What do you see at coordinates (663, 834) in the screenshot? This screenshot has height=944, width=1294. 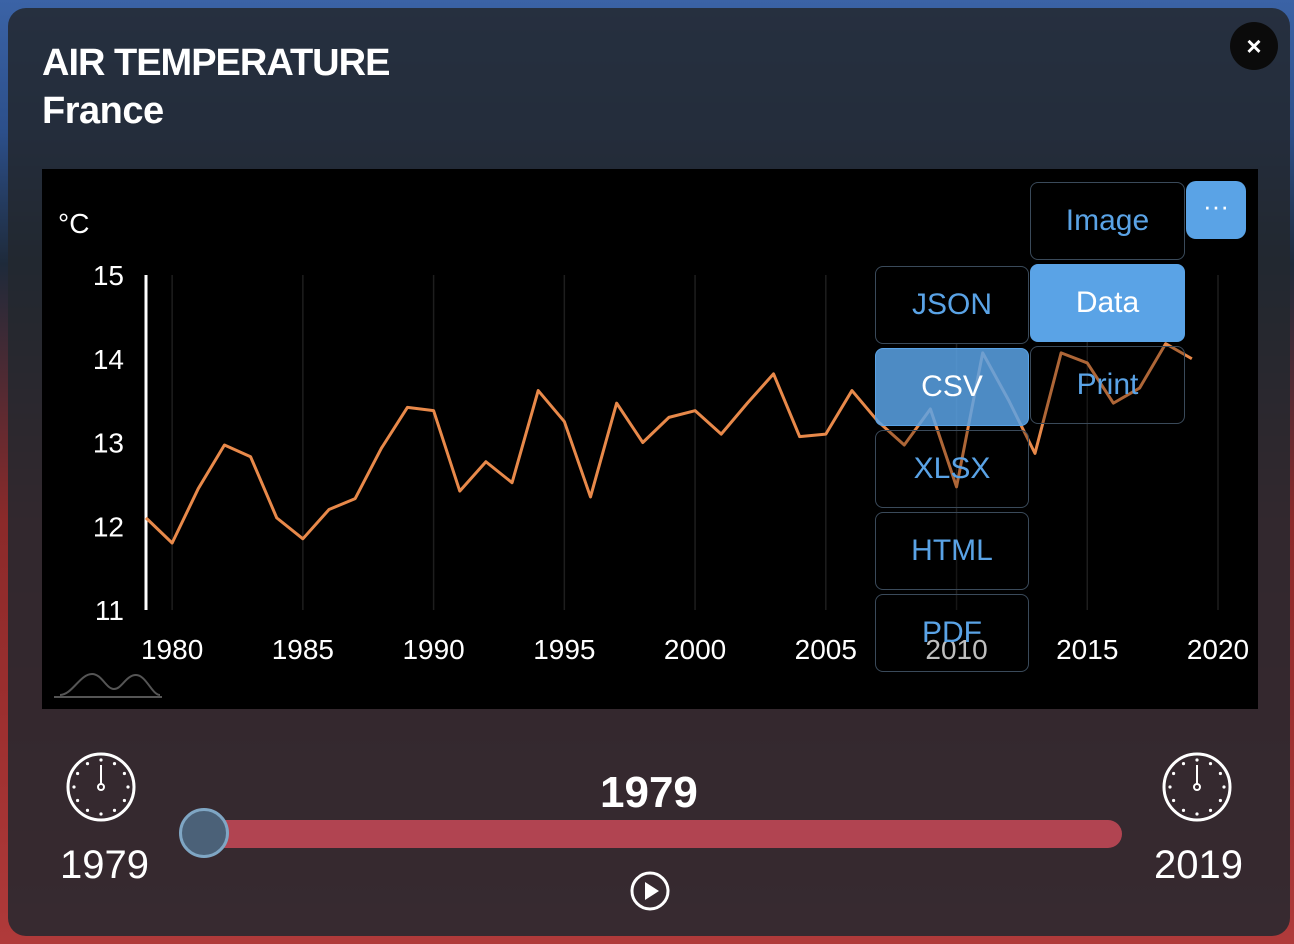 I see `timeline-slider-track` at bounding box center [663, 834].